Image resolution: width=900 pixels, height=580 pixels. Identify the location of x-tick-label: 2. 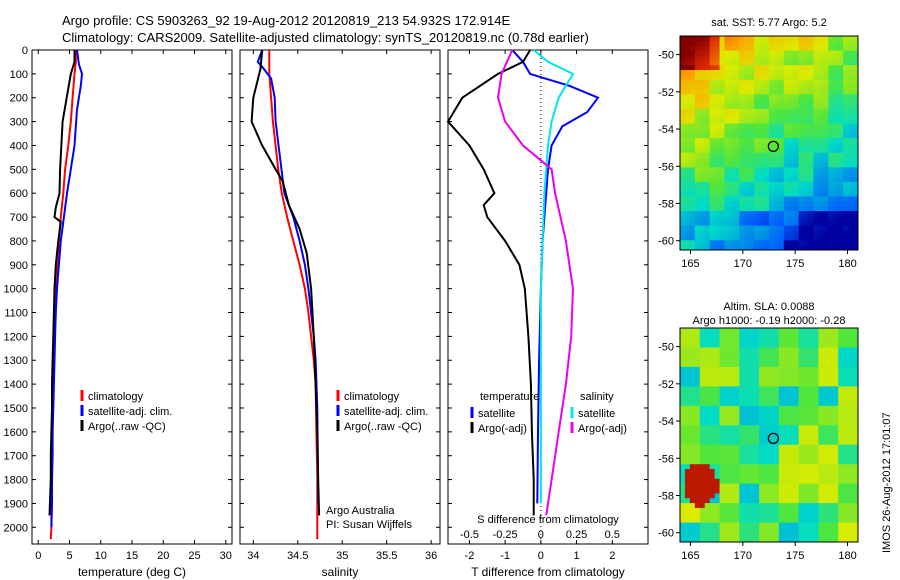
(612, 556).